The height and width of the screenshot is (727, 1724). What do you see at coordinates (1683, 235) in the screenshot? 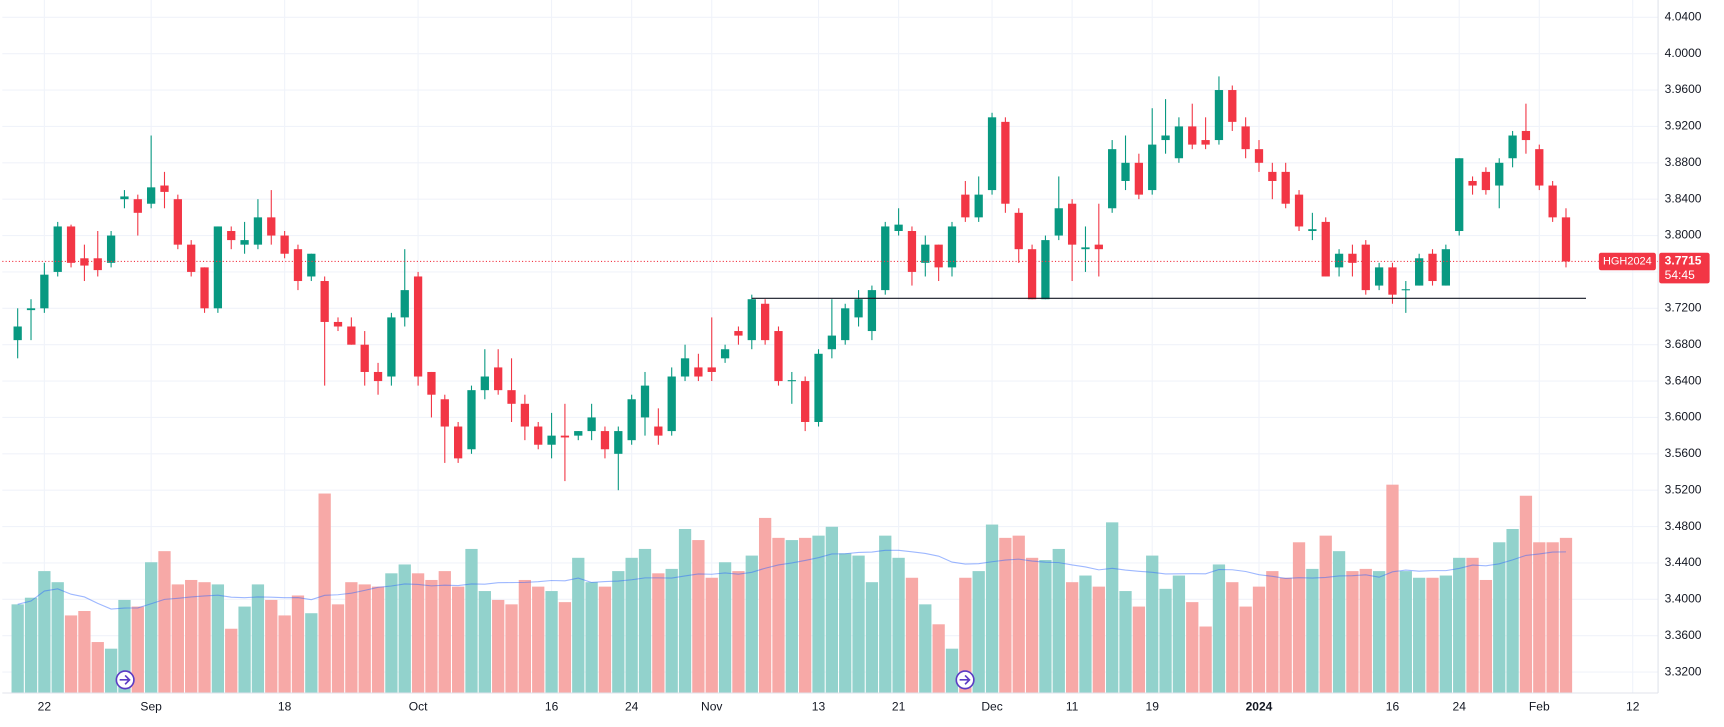
I see `y-tick-label: 3.8000` at bounding box center [1683, 235].